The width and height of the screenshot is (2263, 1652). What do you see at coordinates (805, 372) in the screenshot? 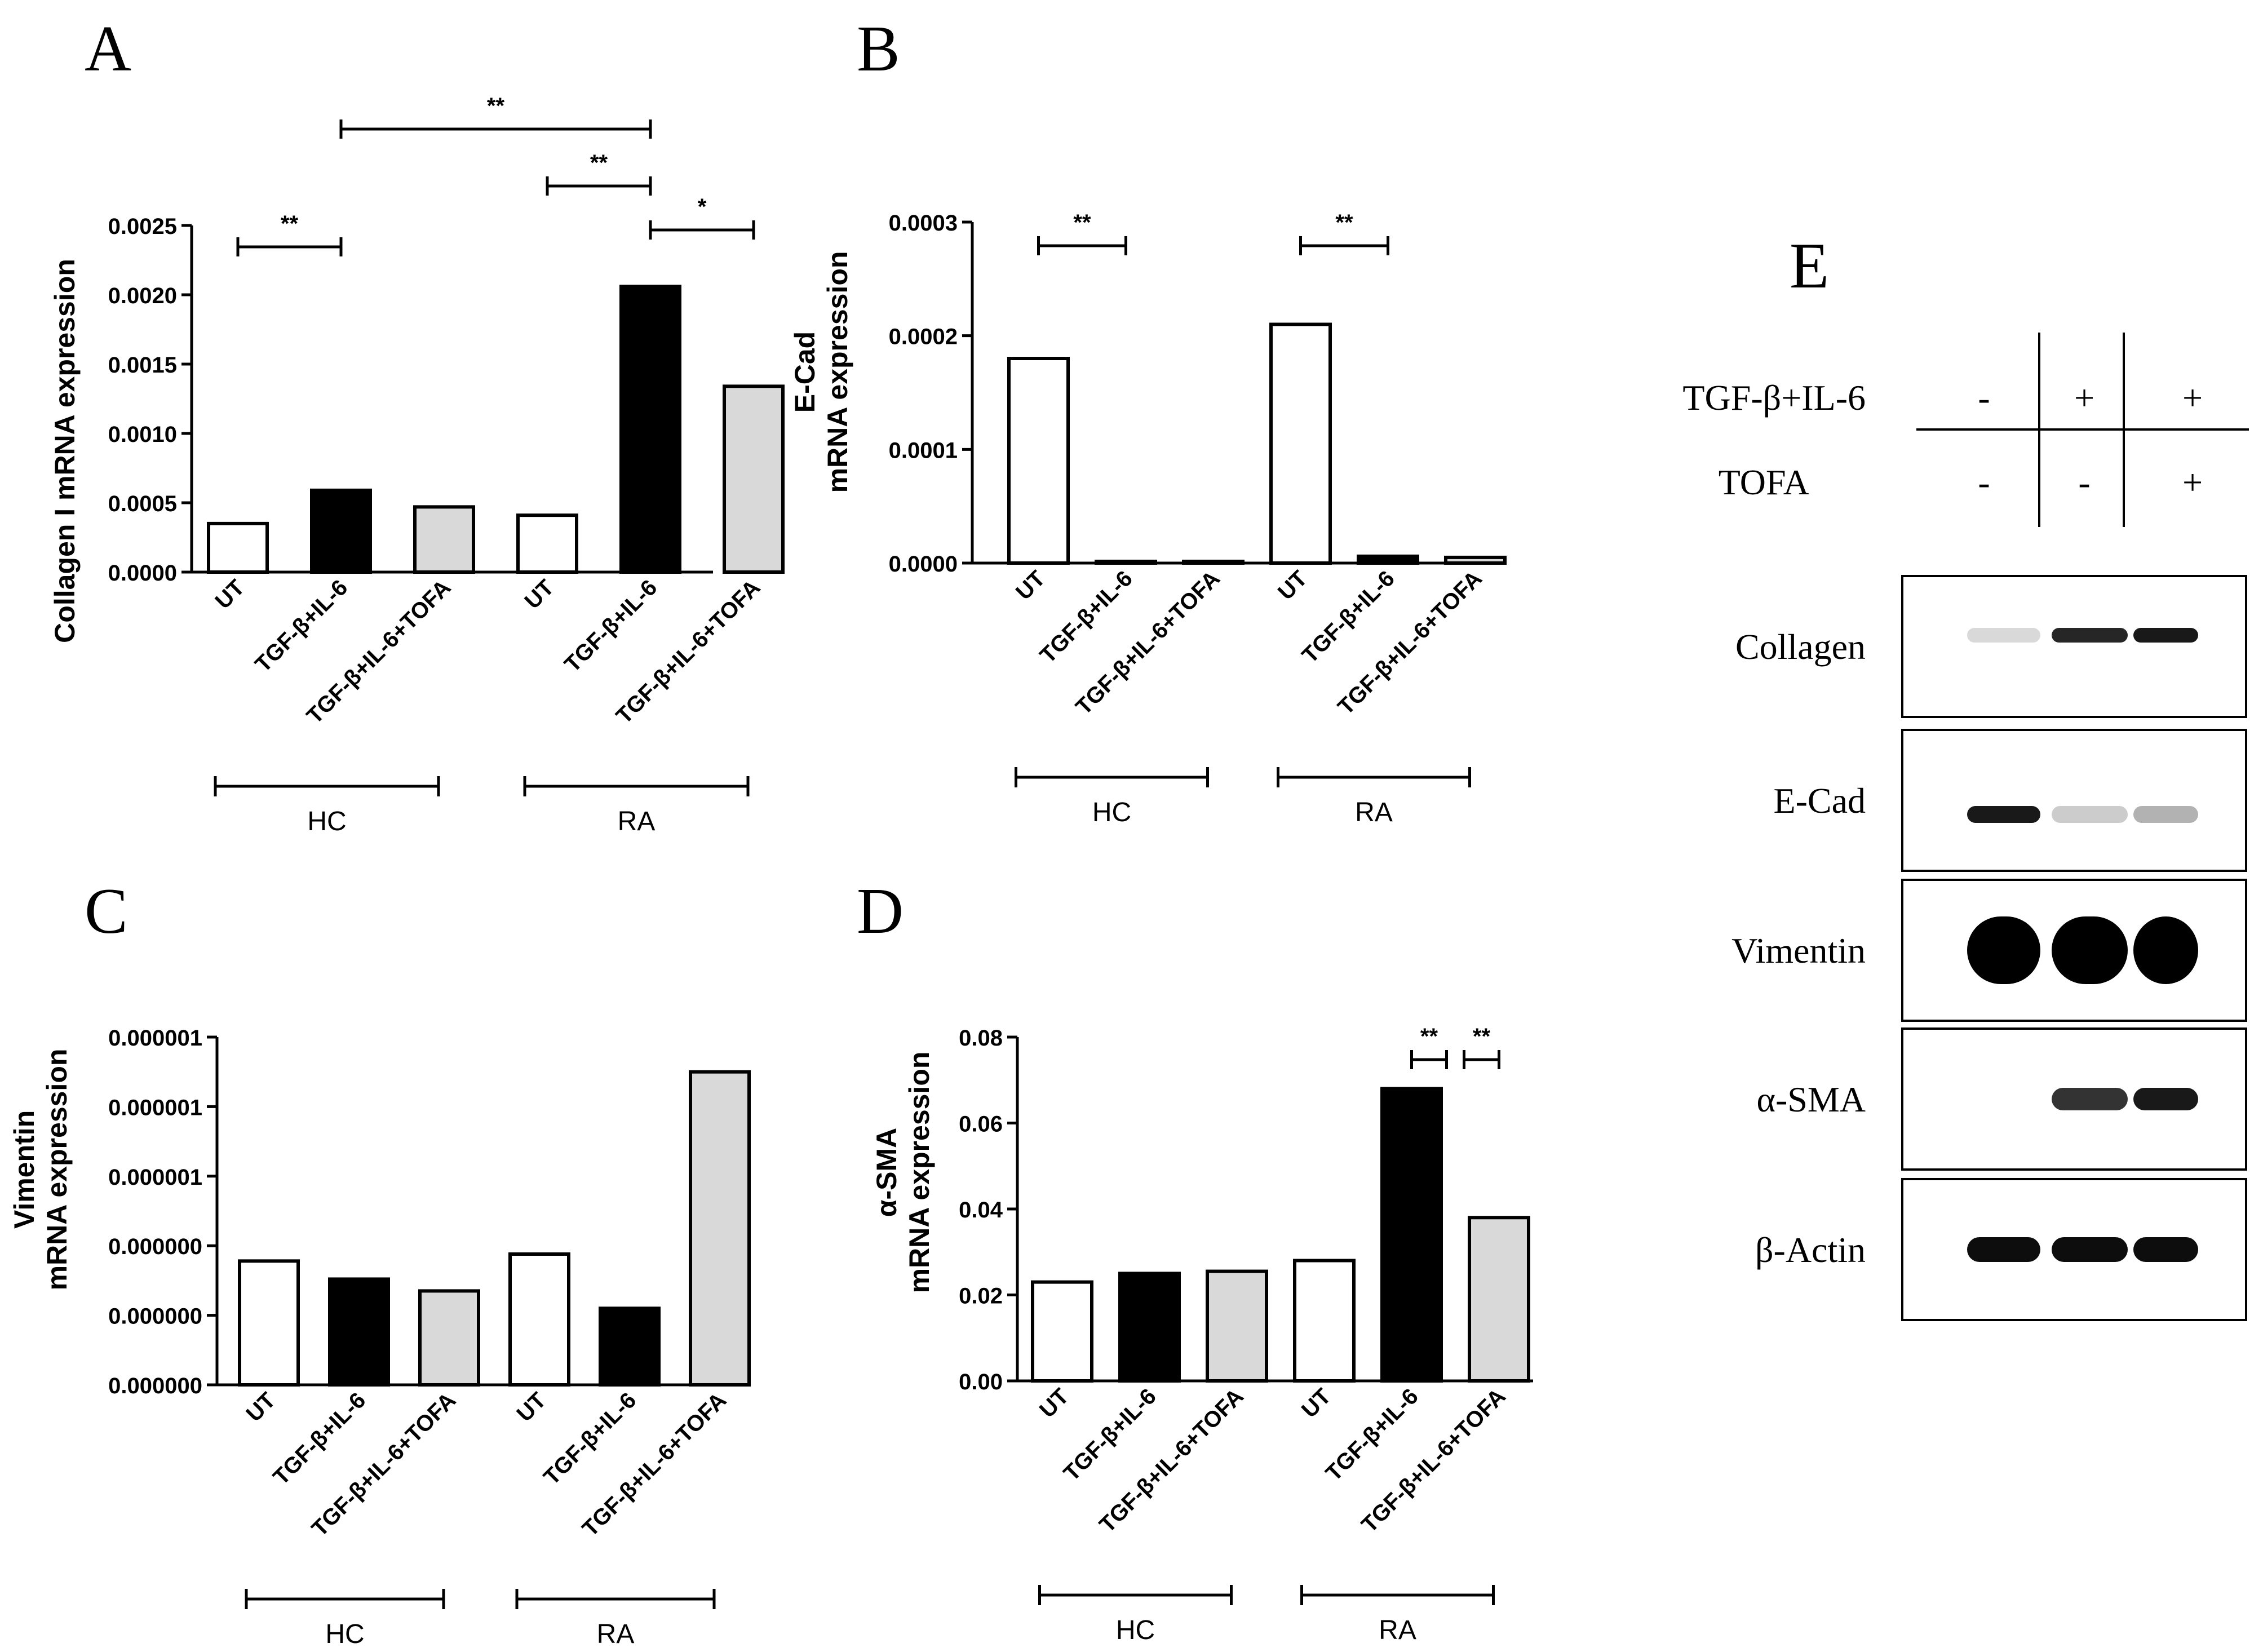
I see `y-axis-label: E-Cad` at bounding box center [805, 372].